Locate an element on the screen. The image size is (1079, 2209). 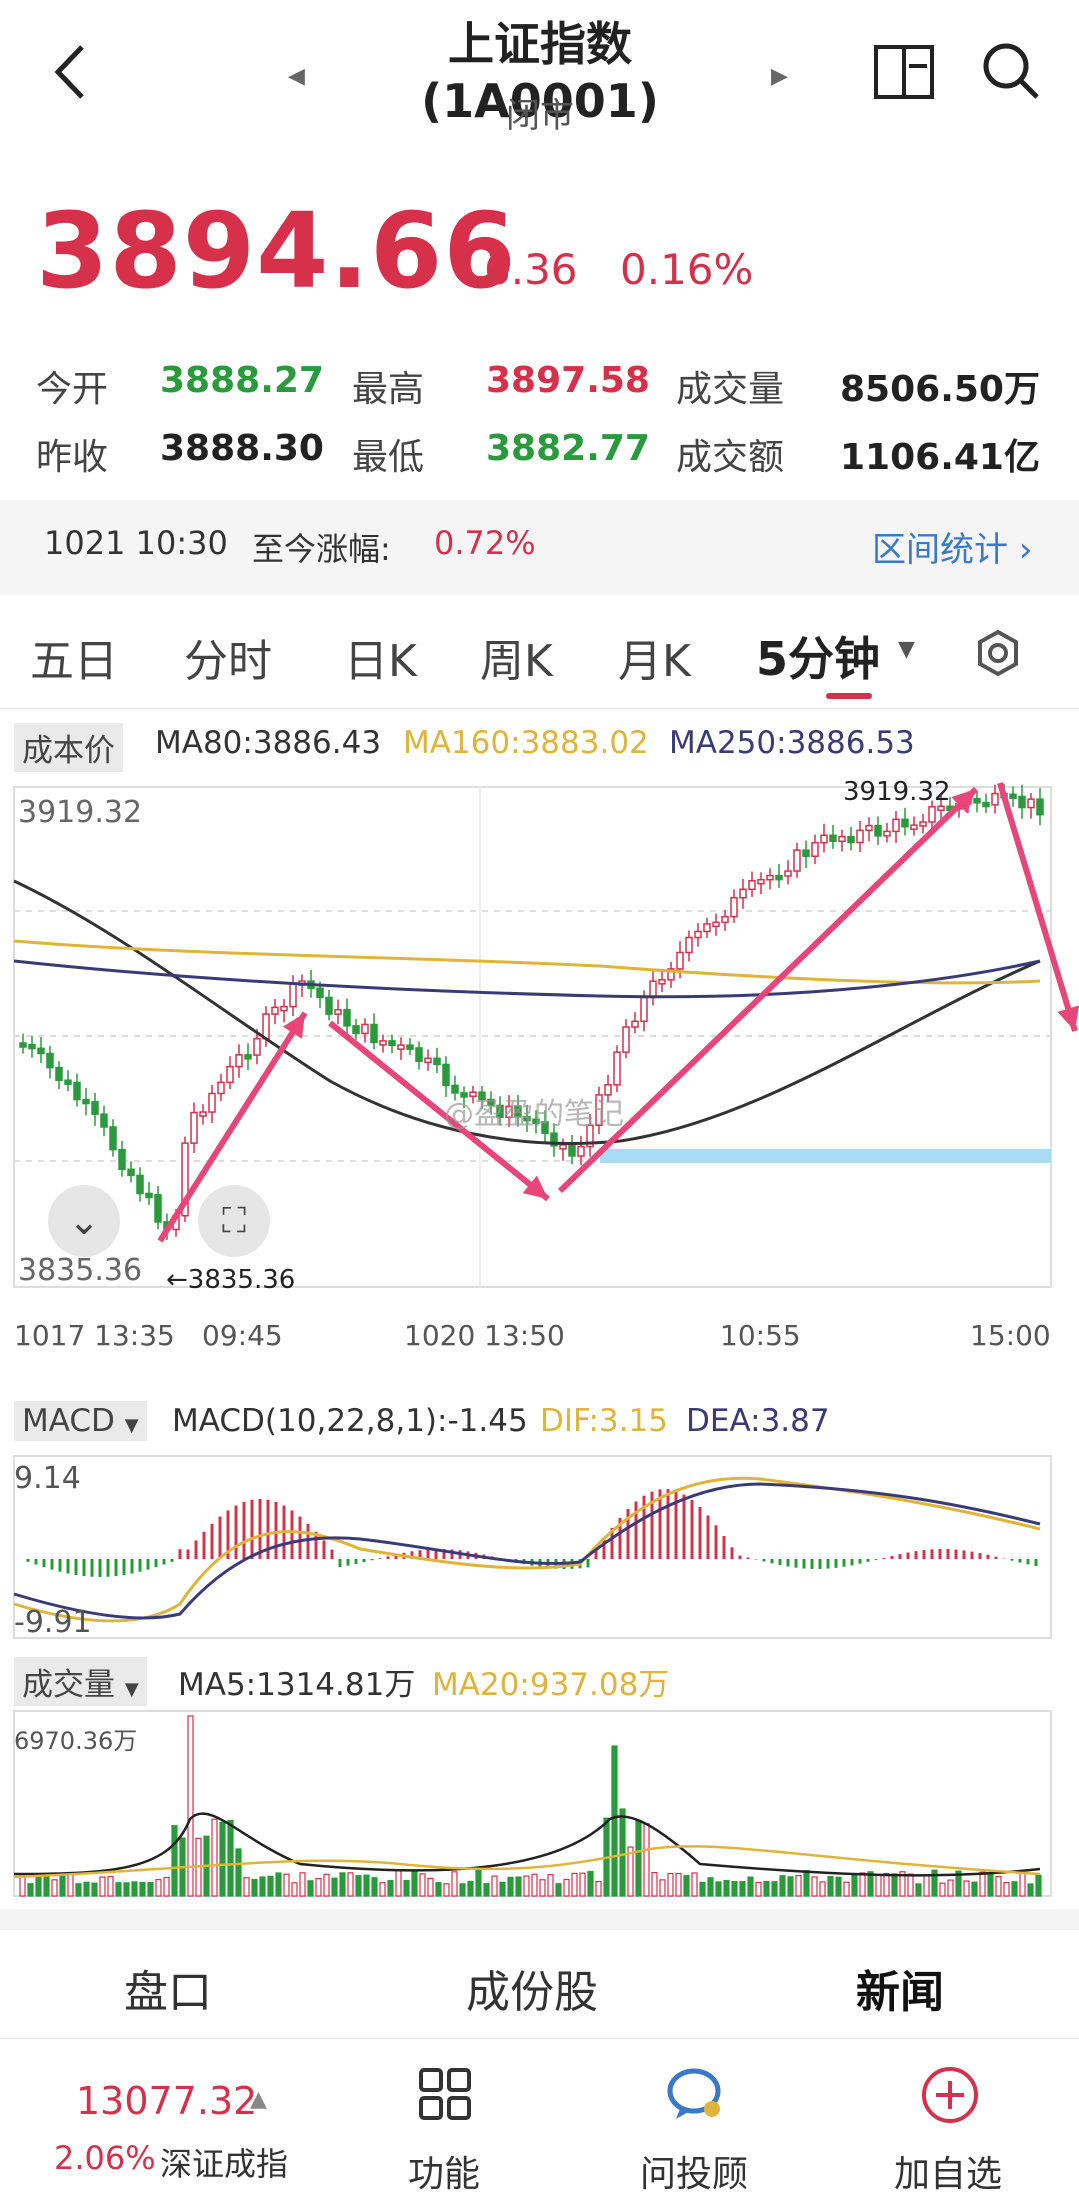
nav-add-watchlist: 加自选 is located at coordinates (948, 2174).